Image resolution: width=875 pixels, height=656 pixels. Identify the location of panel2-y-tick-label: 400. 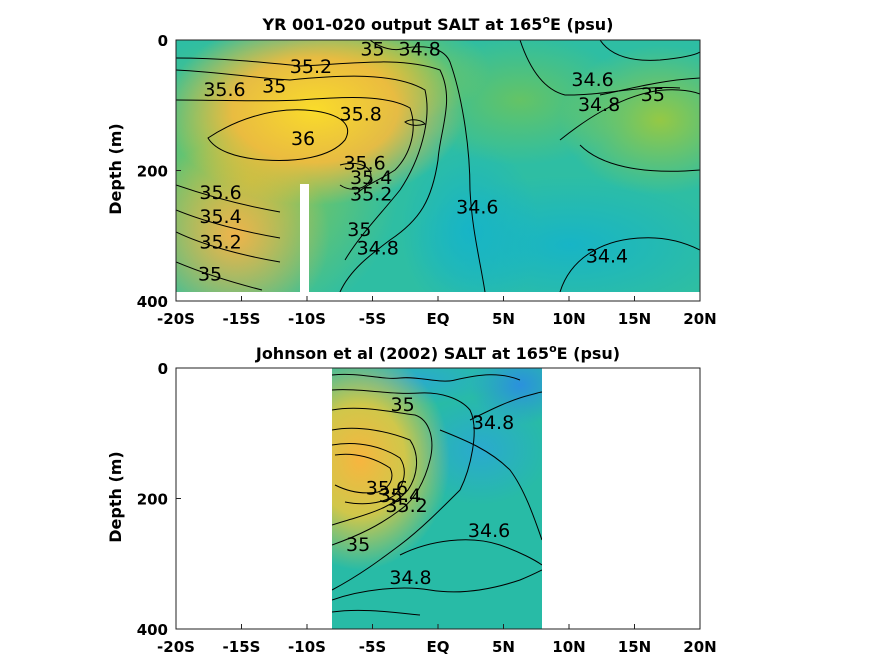
(152, 630).